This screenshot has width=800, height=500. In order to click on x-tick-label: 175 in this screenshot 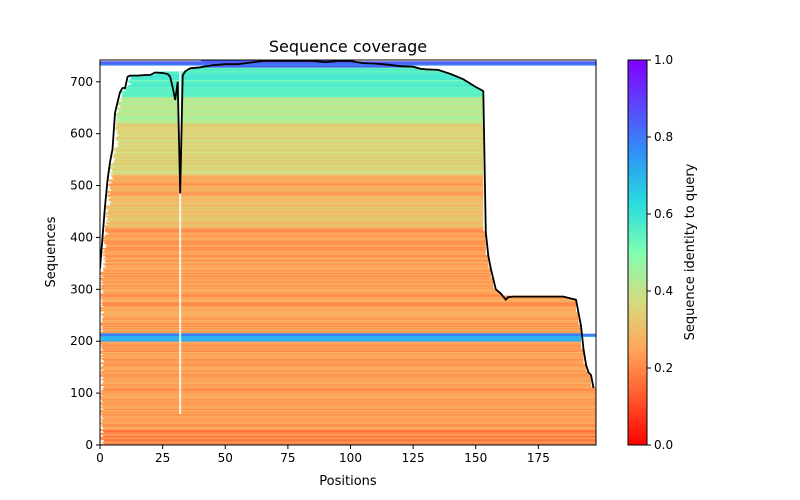, I will do `click(538, 458)`.